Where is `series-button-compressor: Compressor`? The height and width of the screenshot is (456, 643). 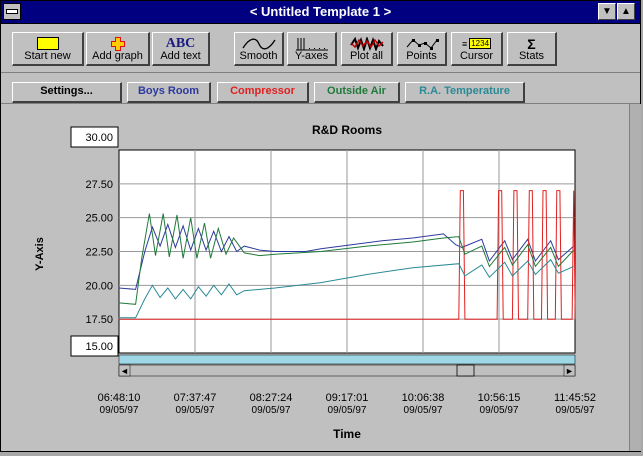 series-button-compressor: Compressor is located at coordinates (263, 92).